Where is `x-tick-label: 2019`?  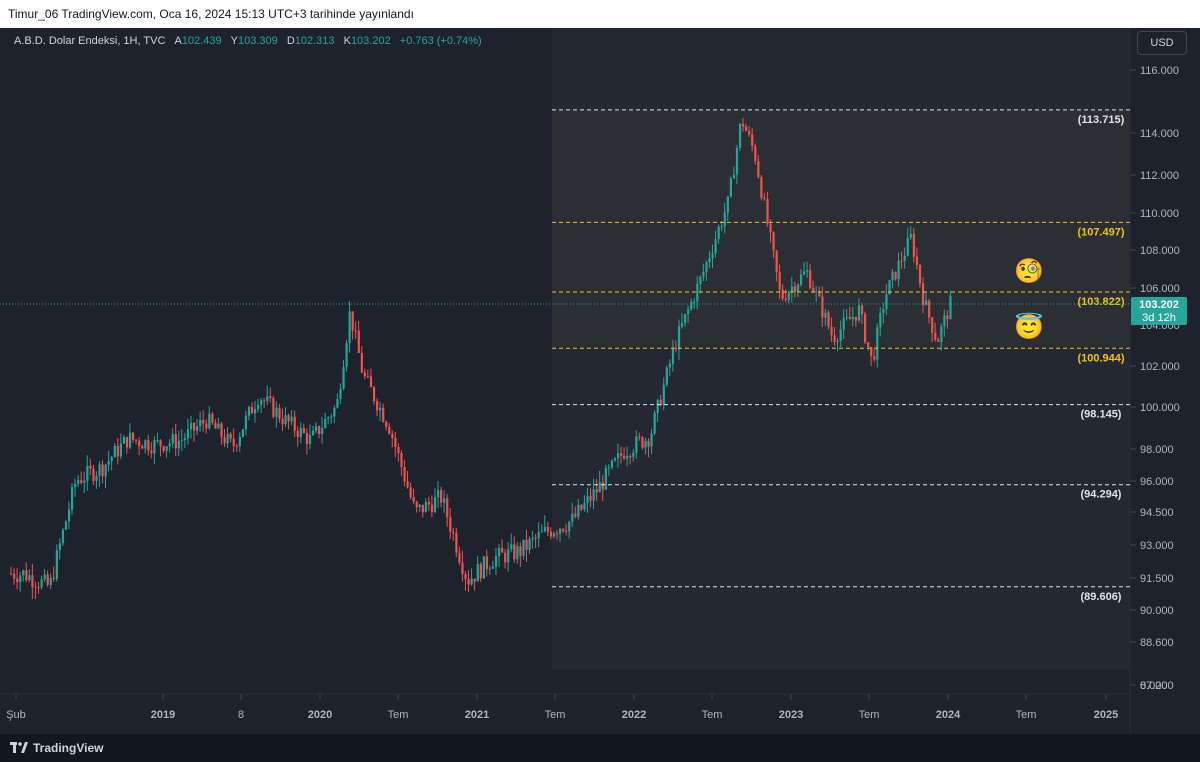 x-tick-label: 2019 is located at coordinates (163, 715).